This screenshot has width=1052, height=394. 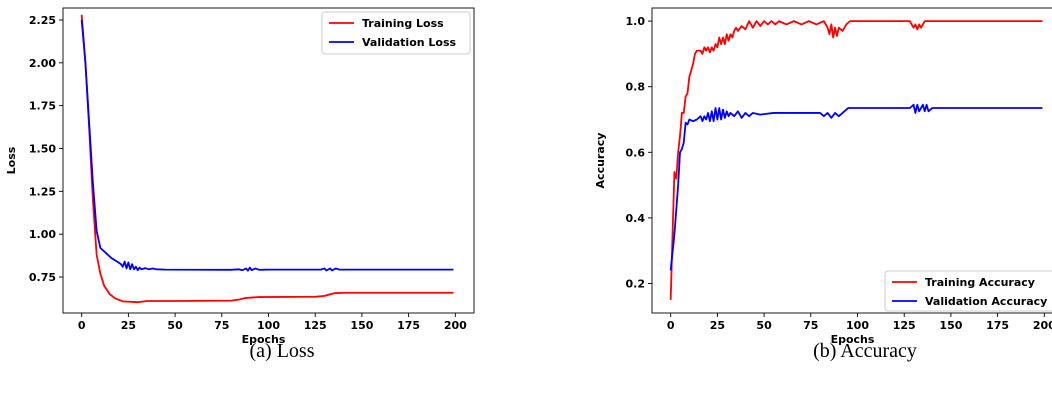 What do you see at coordinates (636, 21) in the screenshot?
I see `y-tick-label: 1.0` at bounding box center [636, 21].